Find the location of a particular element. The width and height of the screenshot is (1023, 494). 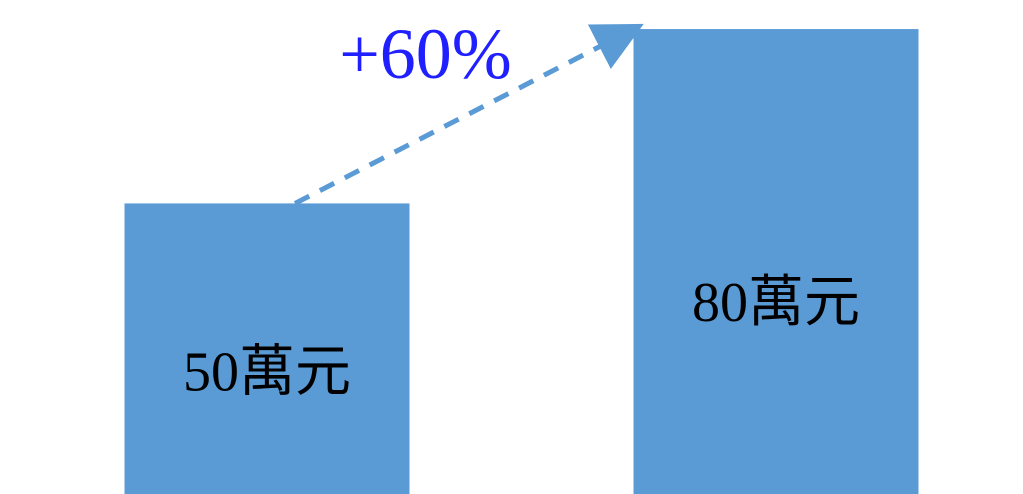

annotation-group: +60% is located at coordinates (468, 110).